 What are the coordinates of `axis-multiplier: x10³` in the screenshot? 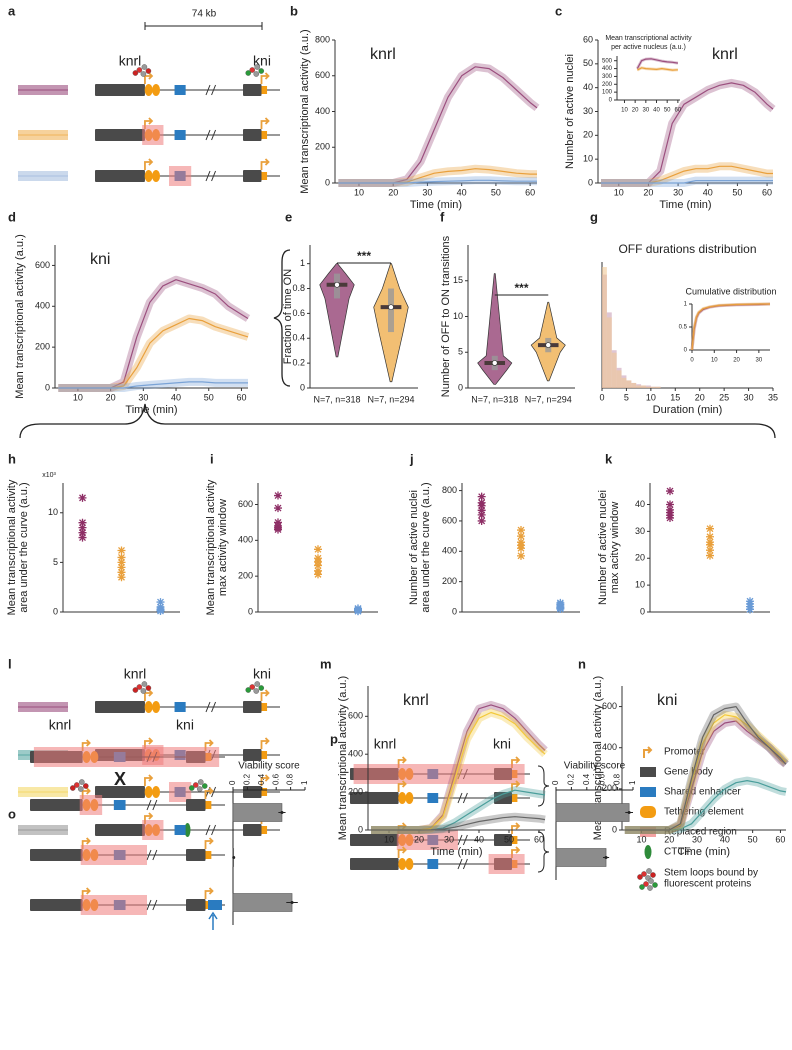 It's located at (49, 475).